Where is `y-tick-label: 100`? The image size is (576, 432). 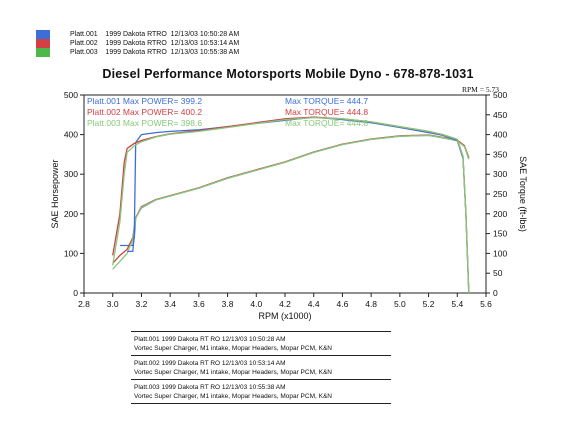 y-tick-label: 100 is located at coordinates (71, 253).